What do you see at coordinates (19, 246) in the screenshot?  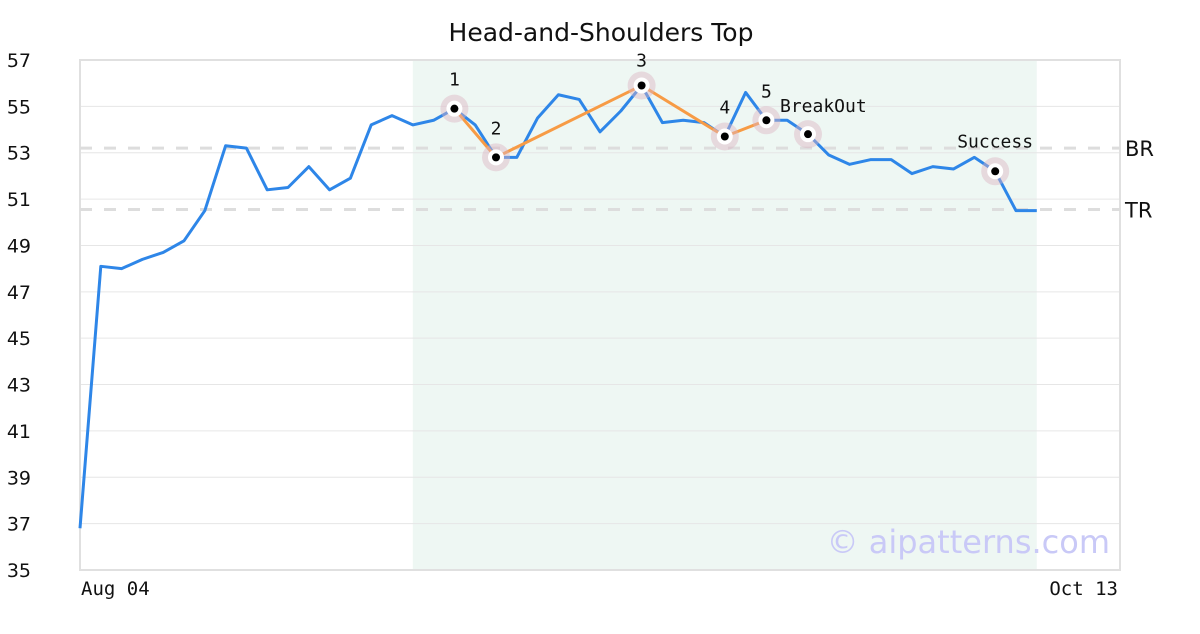 I see `y-tick-label: 49` at bounding box center [19, 246].